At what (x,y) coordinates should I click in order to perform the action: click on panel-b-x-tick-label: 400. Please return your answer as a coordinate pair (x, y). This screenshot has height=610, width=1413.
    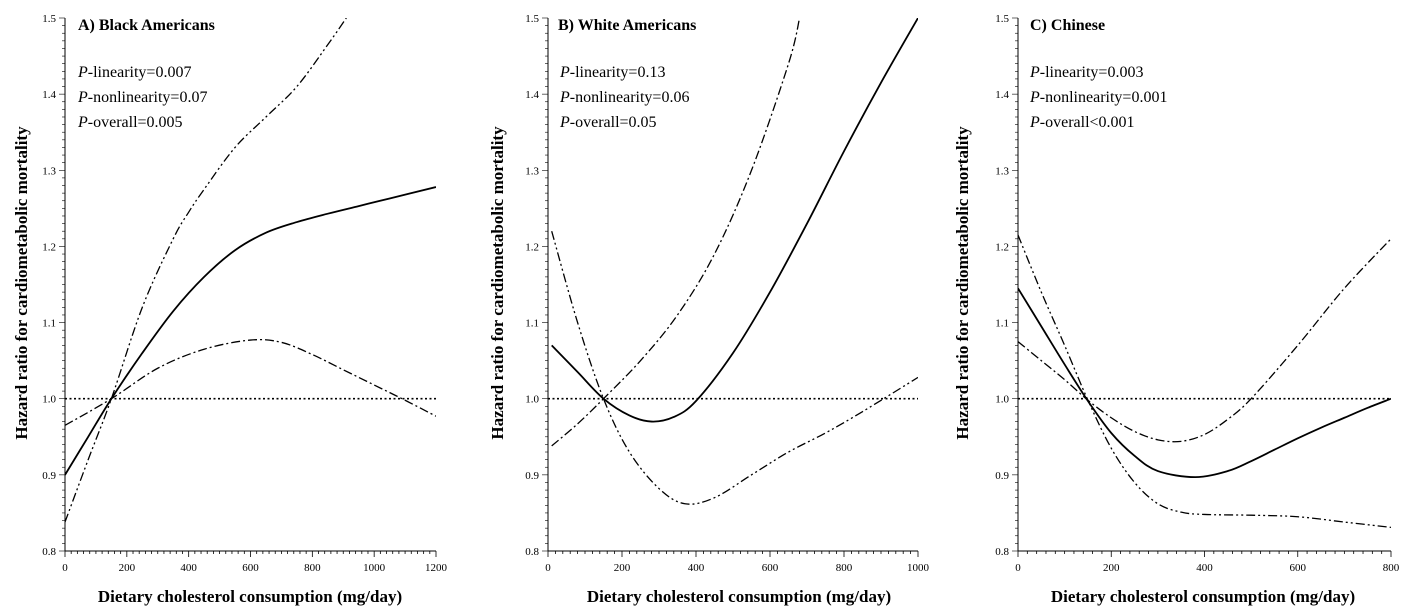
    Looking at the image, I should click on (696, 568).